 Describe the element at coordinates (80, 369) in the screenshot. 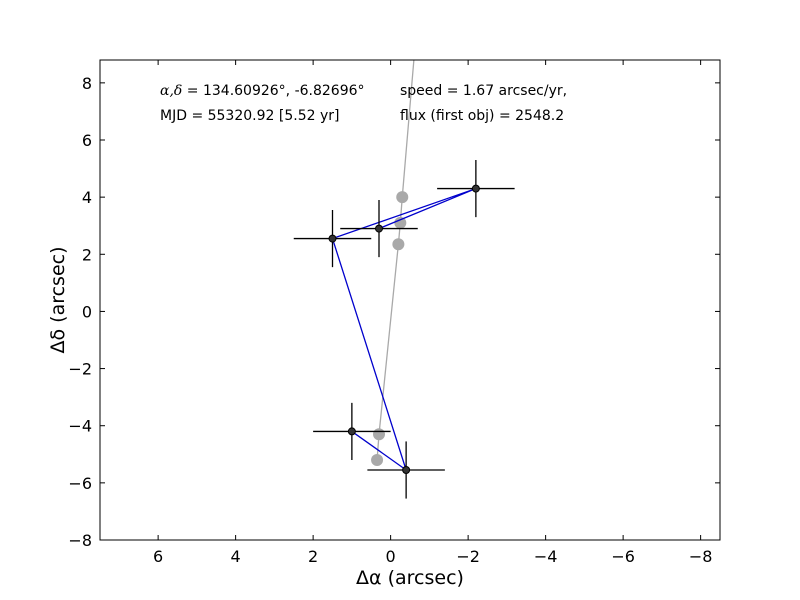

I see `y-tick-label: −2` at that location.